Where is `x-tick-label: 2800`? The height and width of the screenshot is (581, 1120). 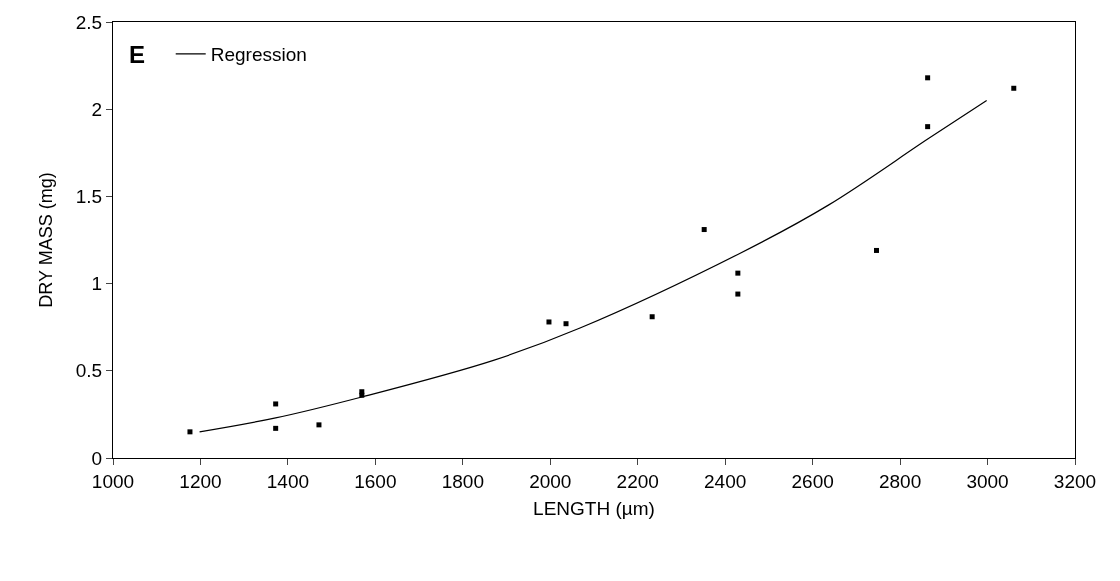 x-tick-label: 2800 is located at coordinates (900, 481).